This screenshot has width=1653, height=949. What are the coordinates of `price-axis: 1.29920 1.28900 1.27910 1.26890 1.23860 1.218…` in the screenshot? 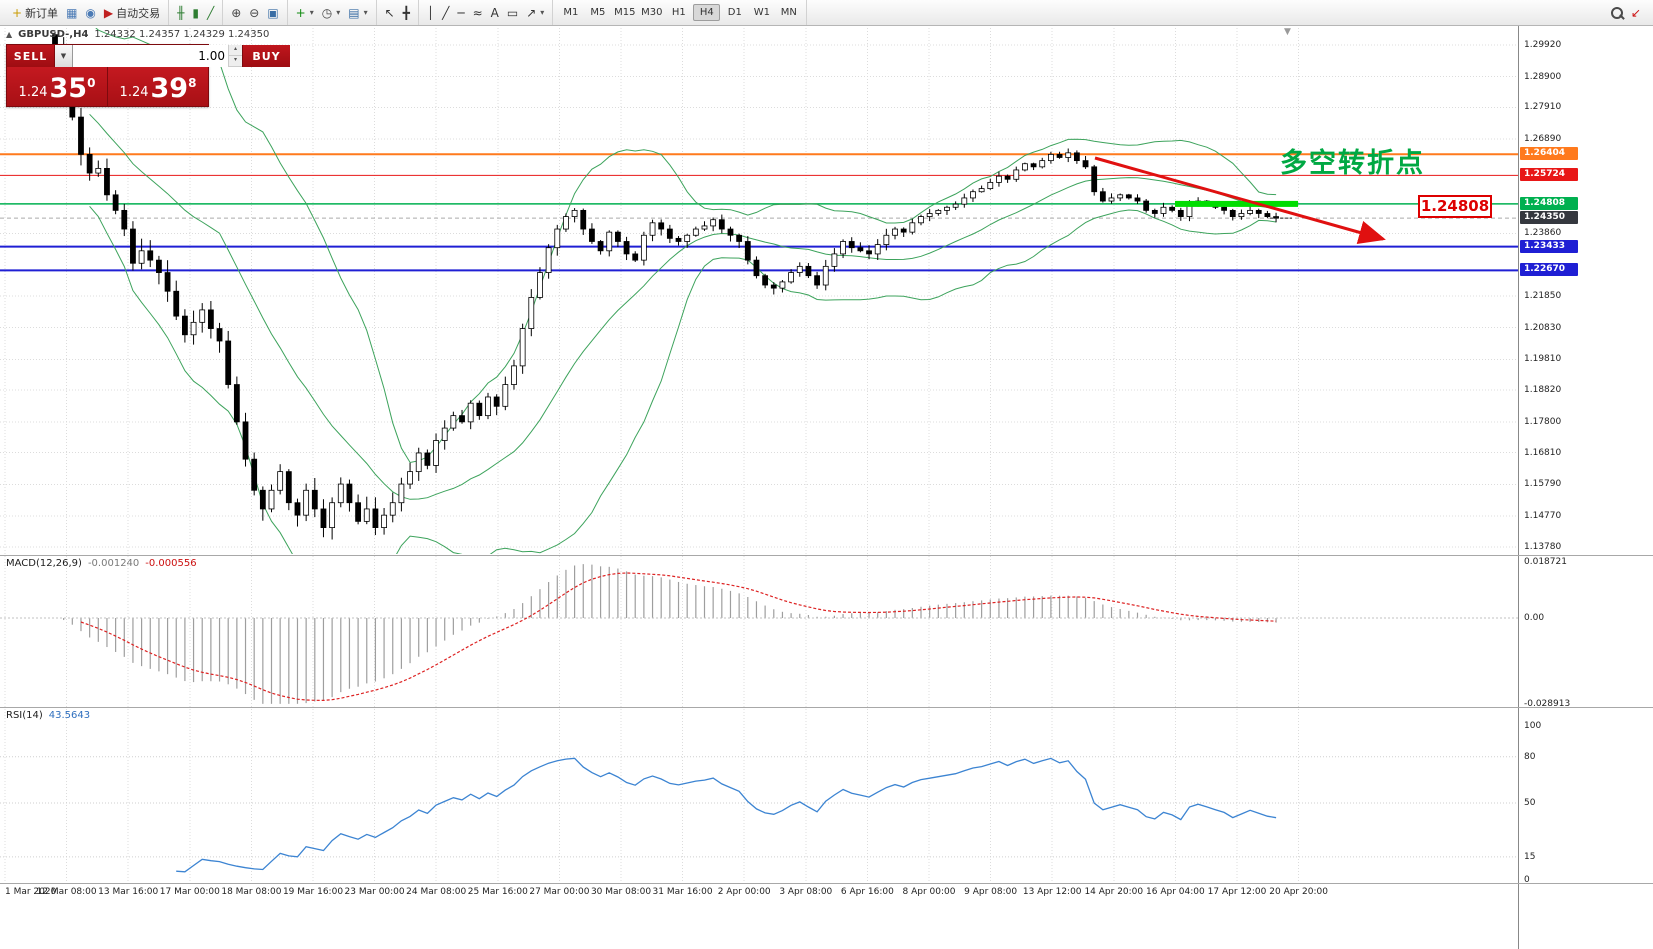 It's located at (1585, 487).